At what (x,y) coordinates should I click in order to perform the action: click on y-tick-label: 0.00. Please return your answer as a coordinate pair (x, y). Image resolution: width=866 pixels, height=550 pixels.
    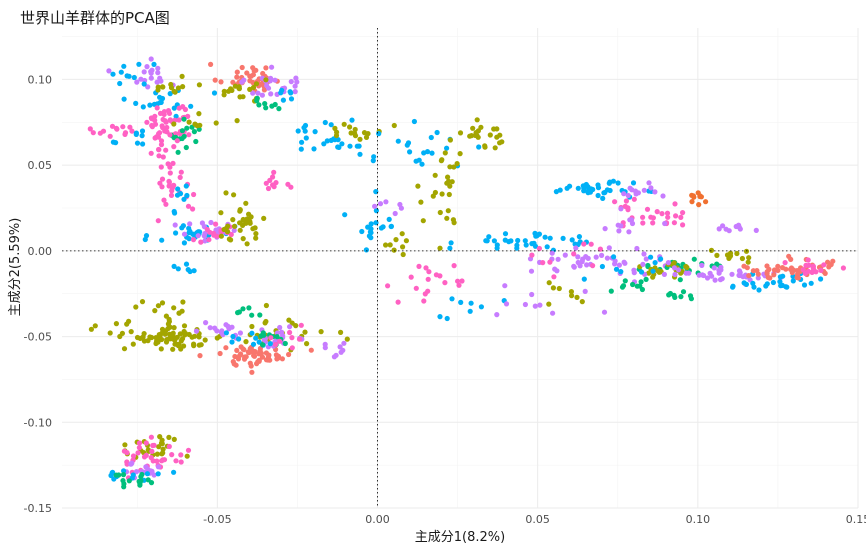
    Looking at the image, I should click on (40, 251).